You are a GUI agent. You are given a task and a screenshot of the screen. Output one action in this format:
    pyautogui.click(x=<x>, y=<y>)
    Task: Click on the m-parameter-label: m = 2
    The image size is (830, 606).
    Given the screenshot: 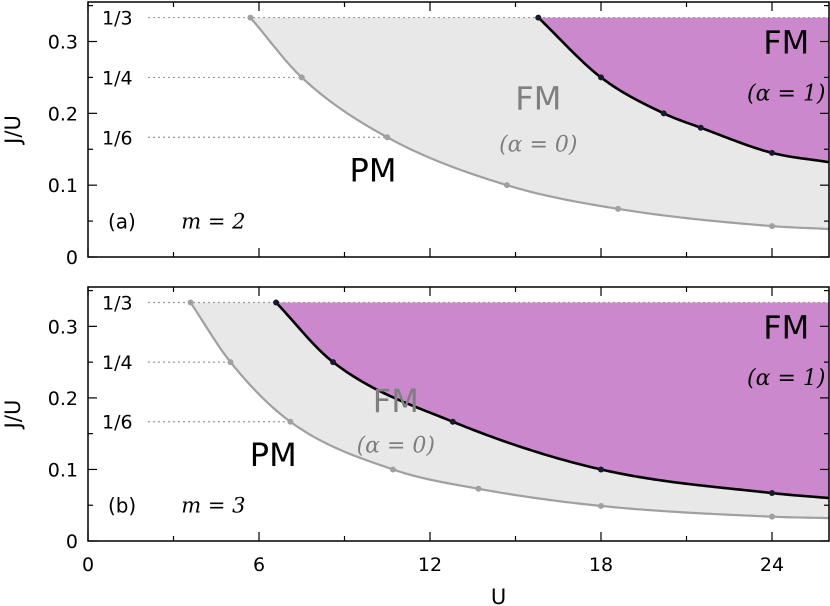 What is the action you would take?
    pyautogui.click(x=213, y=221)
    